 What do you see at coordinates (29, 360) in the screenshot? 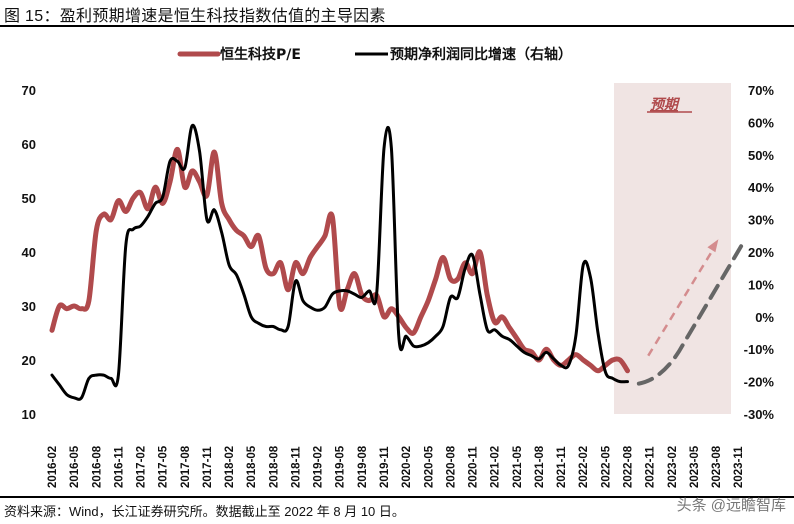
I see `left-y-tick: 20` at bounding box center [29, 360].